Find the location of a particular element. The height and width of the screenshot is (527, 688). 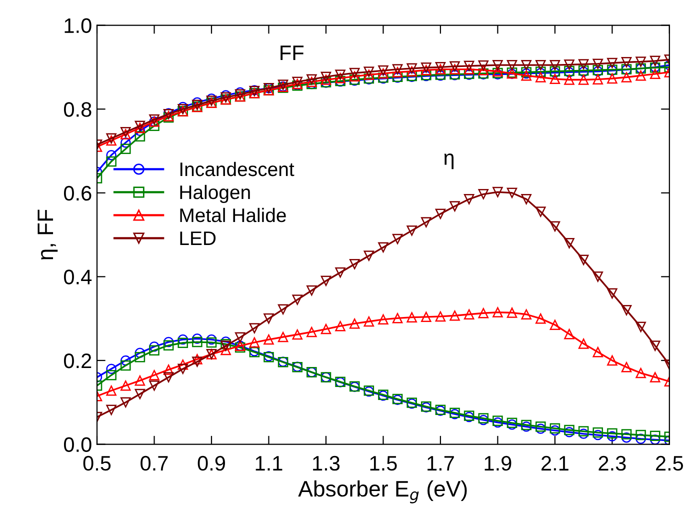

annotation: FF is located at coordinates (292, 53).